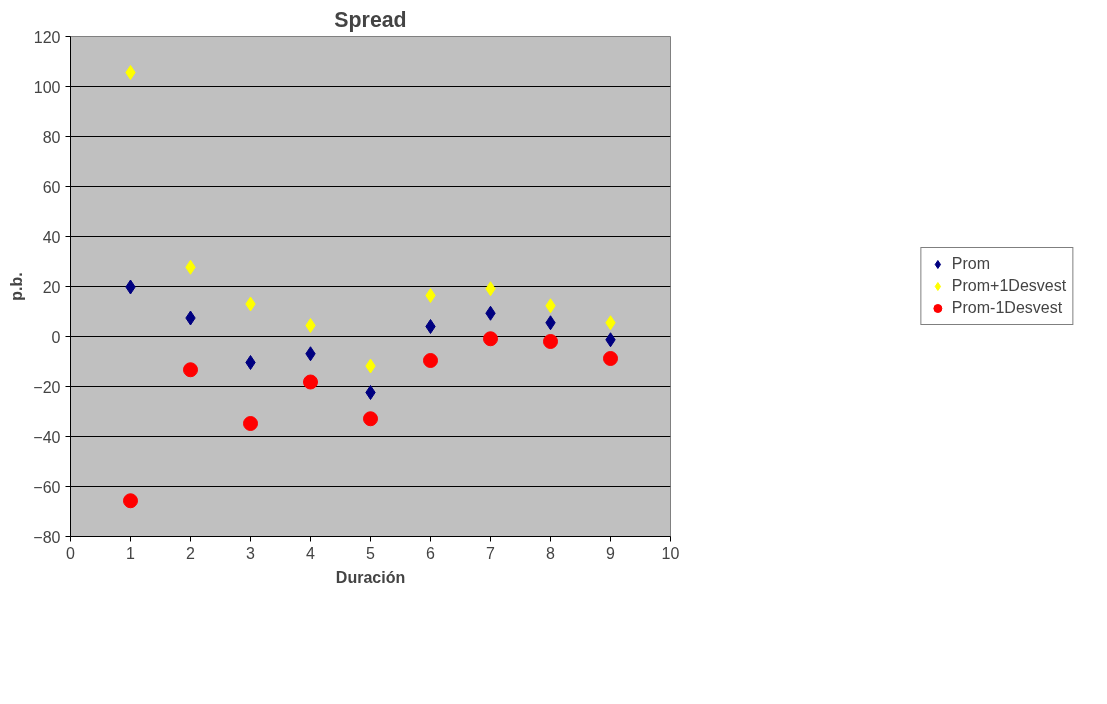 Image resolution: width=1107 pixels, height=704 pixels. I want to click on y-axis-title: p.b., so click(17, 286).